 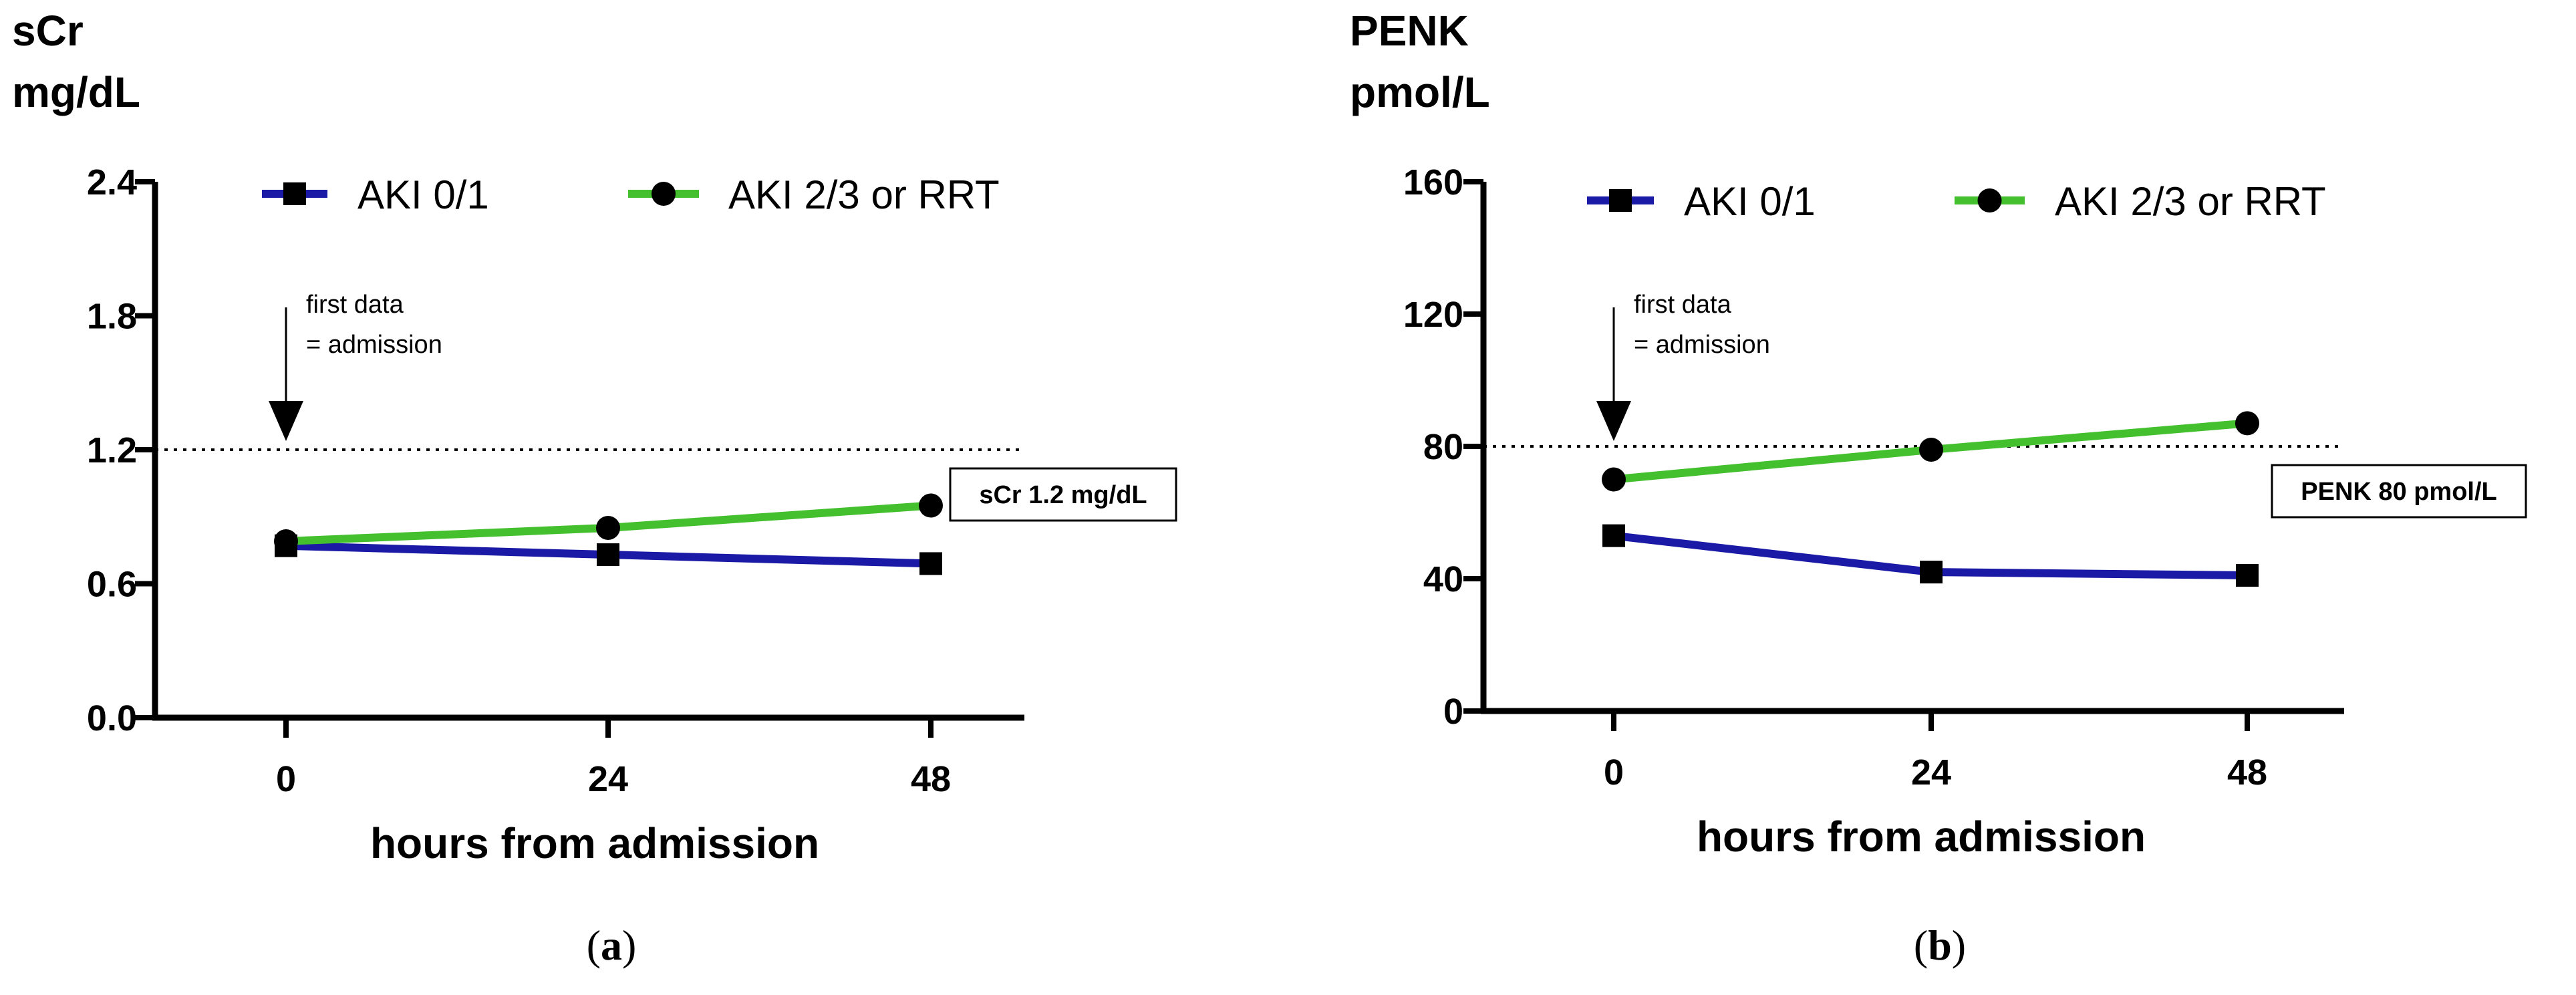 I want to click on caption-letter: a, so click(x=611, y=945).